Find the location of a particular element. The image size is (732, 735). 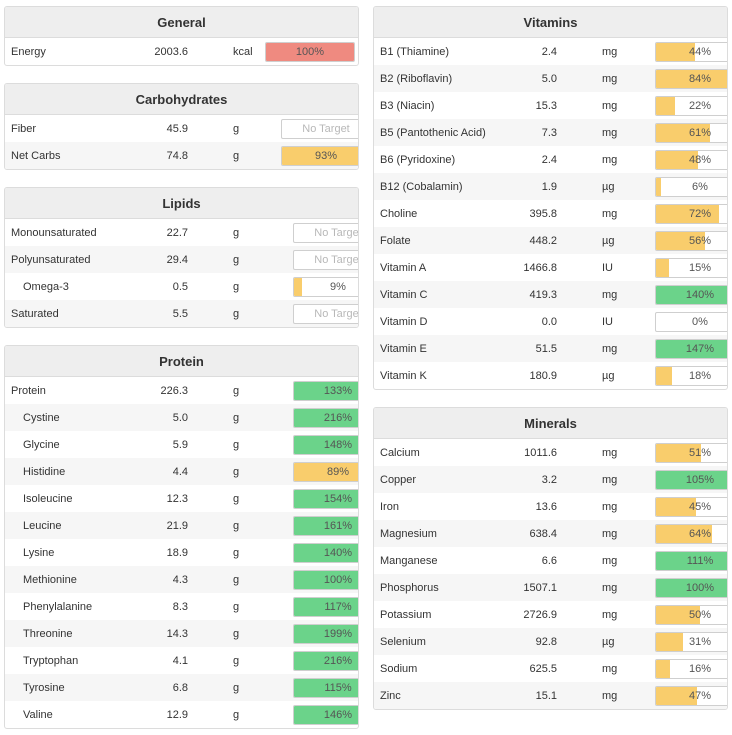

nutrient-row-b5-pantothenic-acid: B5 (Pantothenic Acid) 7.3 mg 61% is located at coordinates (550, 132).